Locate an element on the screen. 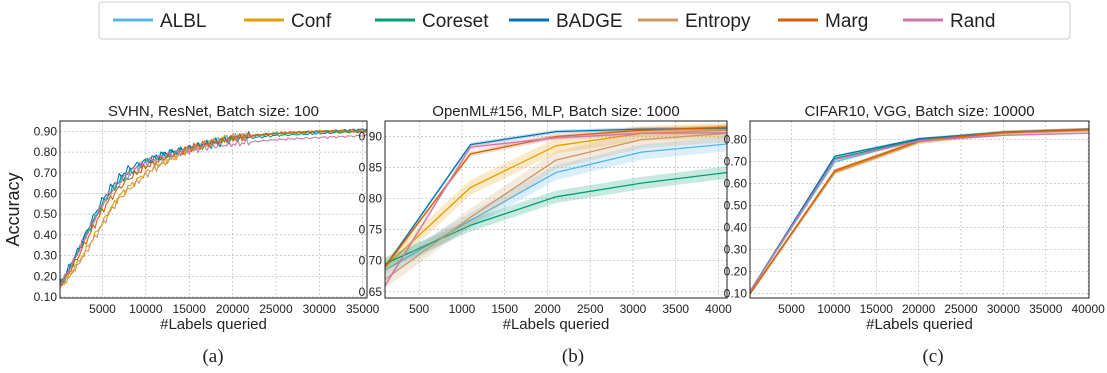  panel-title: CIFAR10, VGG, Batch size: 10000 is located at coordinates (919, 111).